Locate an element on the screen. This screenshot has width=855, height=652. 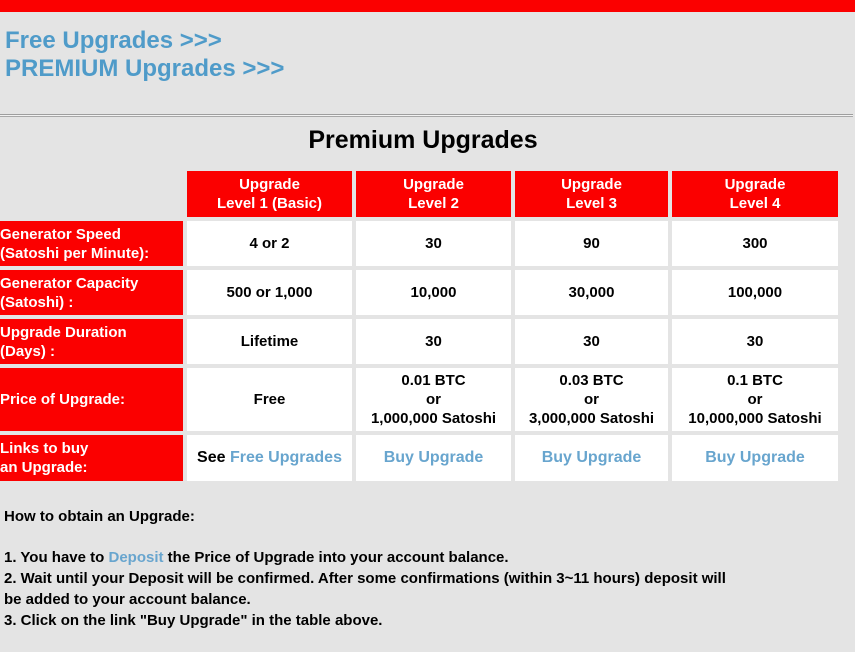
howto-heading: How to obtain an Upgrade: is located at coordinates (99, 516).